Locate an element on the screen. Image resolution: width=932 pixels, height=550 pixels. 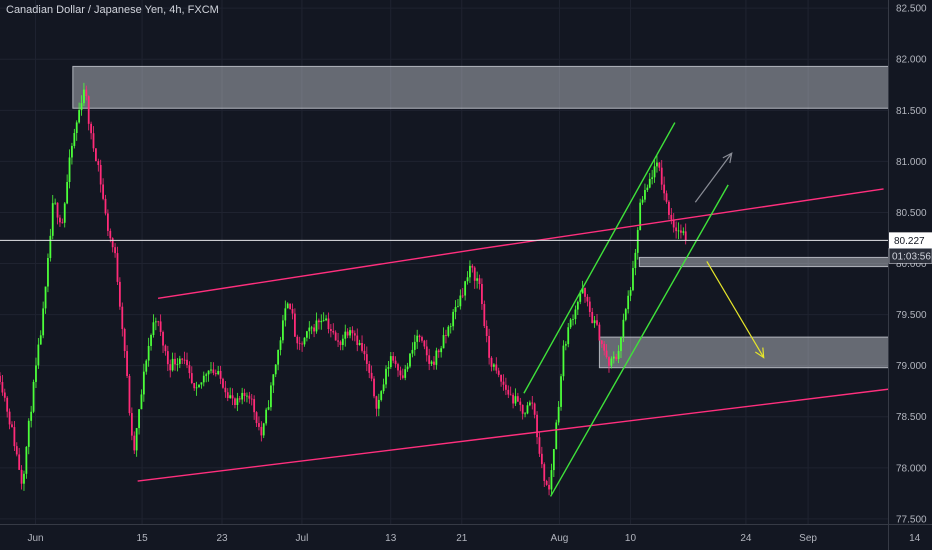
y-tick-label: 81.500 is located at coordinates (911, 111).